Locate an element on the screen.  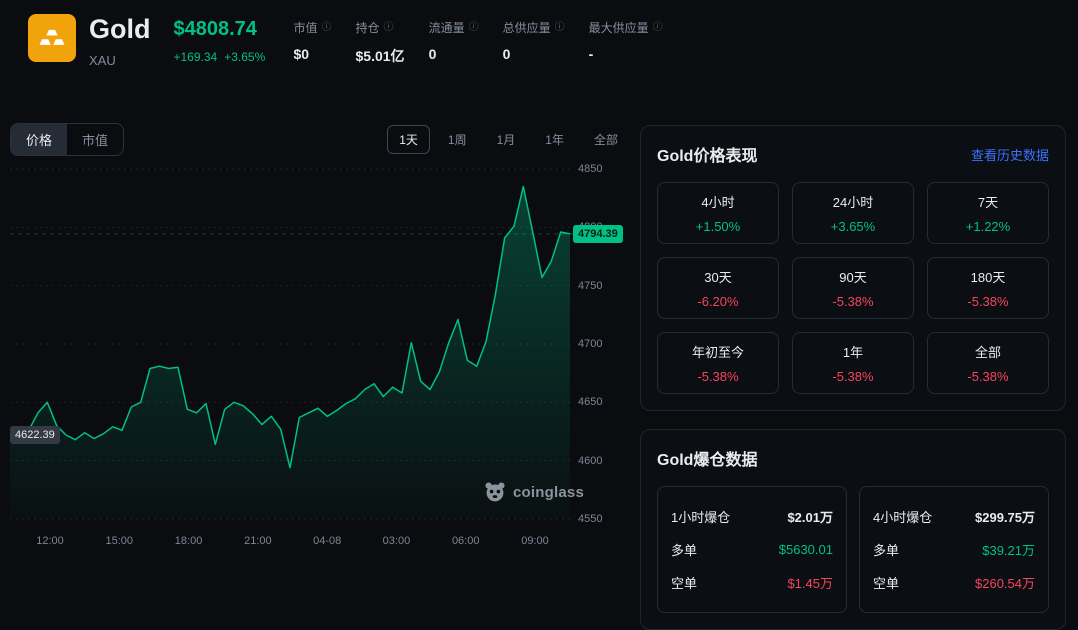
performance-cell: 90天 -5.38% is located at coordinates (853, 288).